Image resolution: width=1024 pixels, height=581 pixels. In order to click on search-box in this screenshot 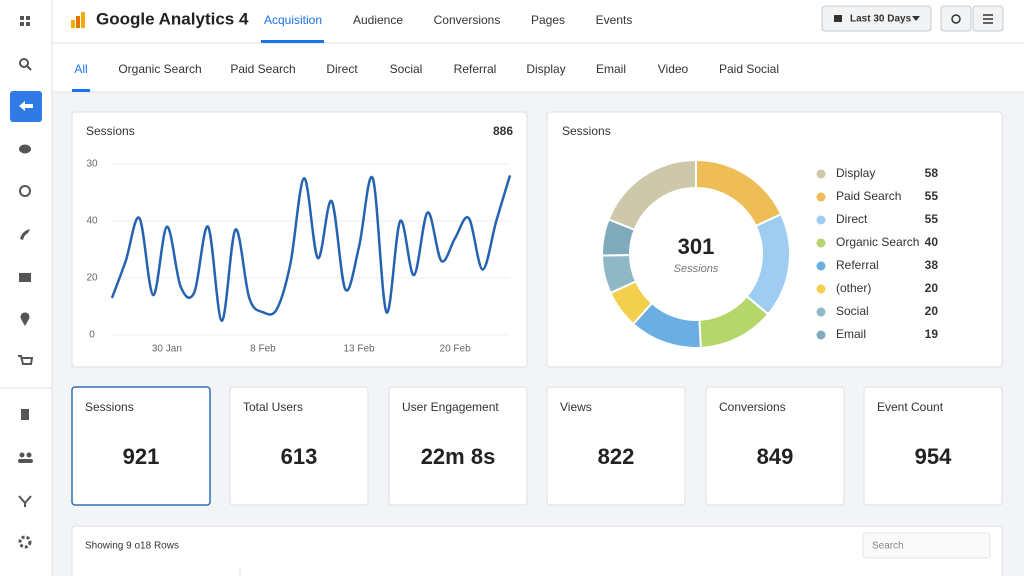, I will do `click(926, 545)`.